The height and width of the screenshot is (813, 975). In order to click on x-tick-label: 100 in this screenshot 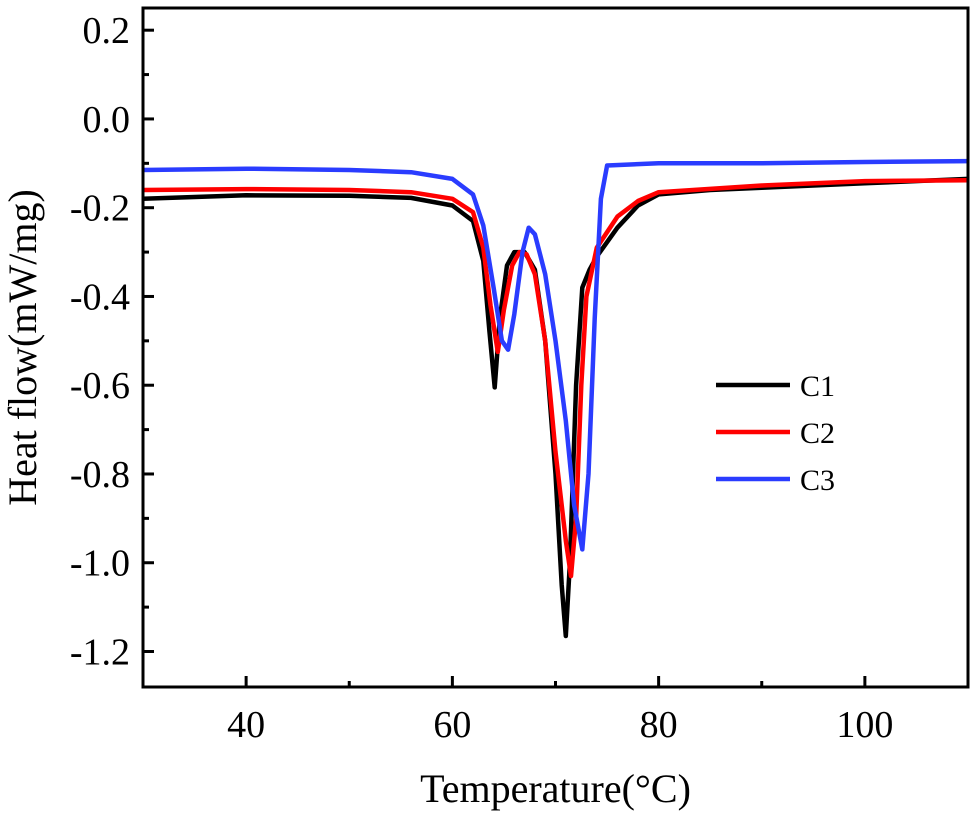, I will do `click(864, 725)`.